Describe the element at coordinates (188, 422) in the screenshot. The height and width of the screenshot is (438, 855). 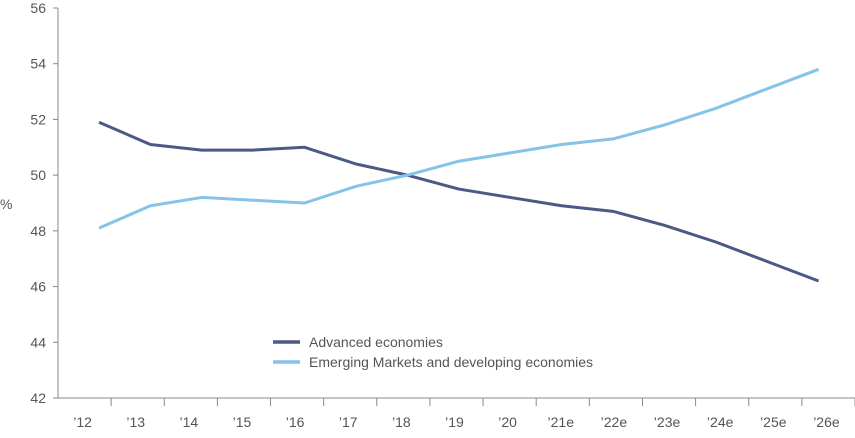
I see `x-tick-label: ’14` at that location.